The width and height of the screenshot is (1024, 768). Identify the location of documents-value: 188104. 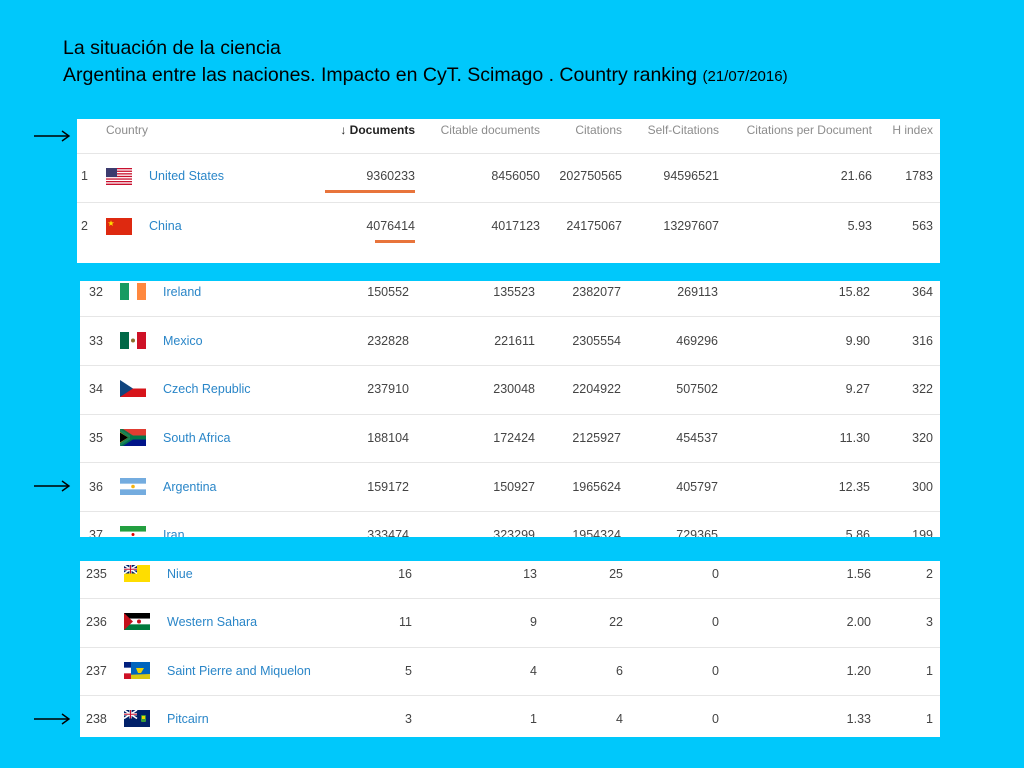
(388, 438).